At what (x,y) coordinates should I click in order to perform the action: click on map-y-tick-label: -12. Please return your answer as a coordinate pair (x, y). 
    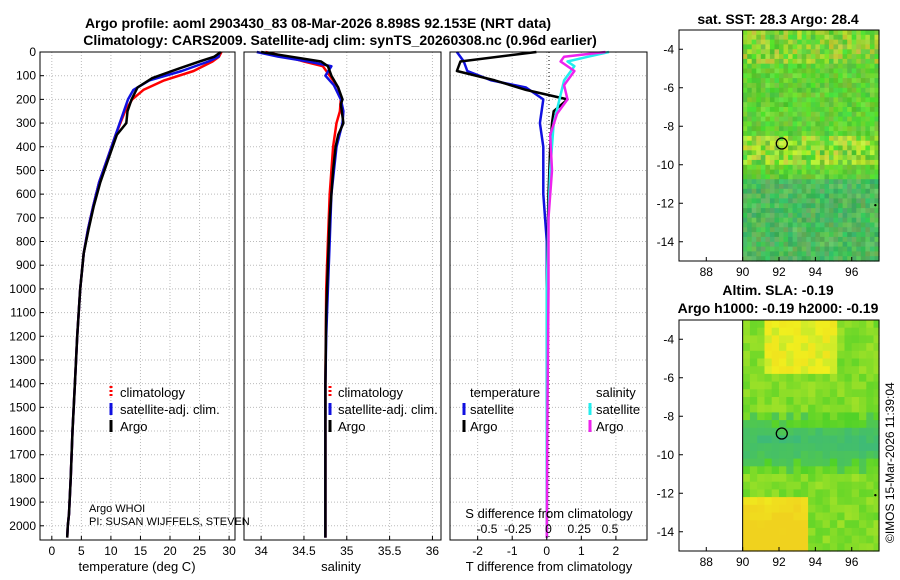
    Looking at the image, I should click on (666, 493).